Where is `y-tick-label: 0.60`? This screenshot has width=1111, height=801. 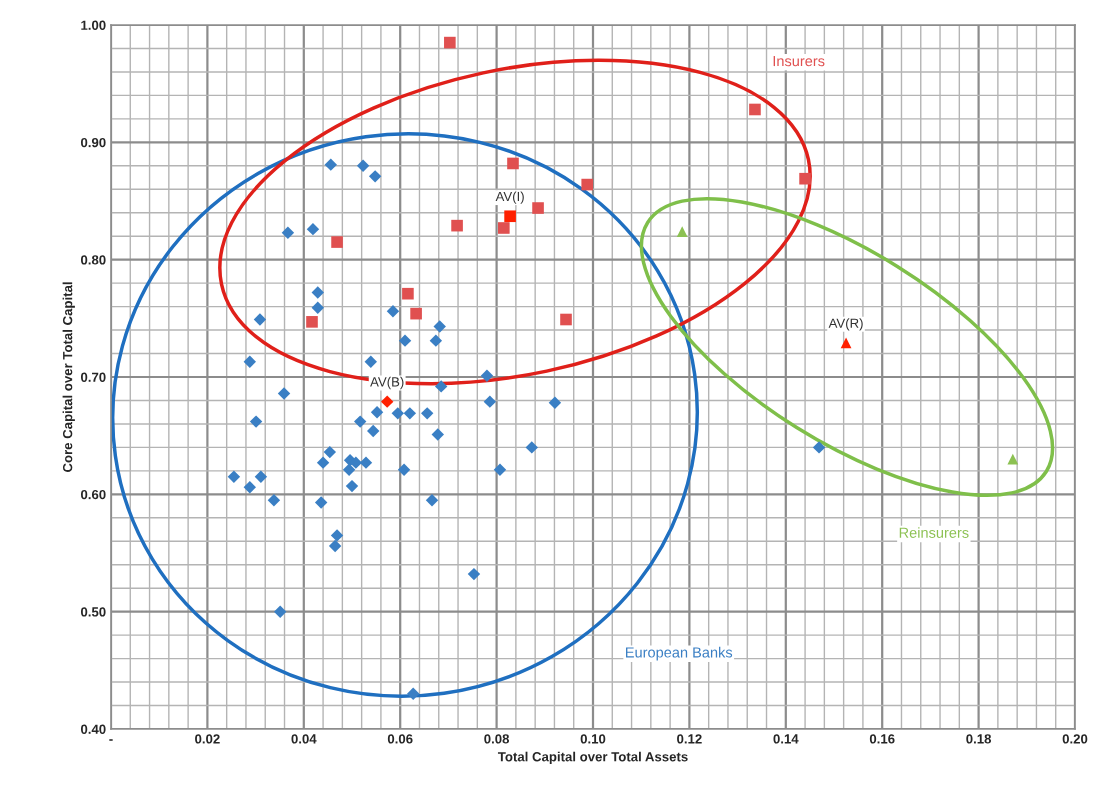 y-tick-label: 0.60 is located at coordinates (93, 494).